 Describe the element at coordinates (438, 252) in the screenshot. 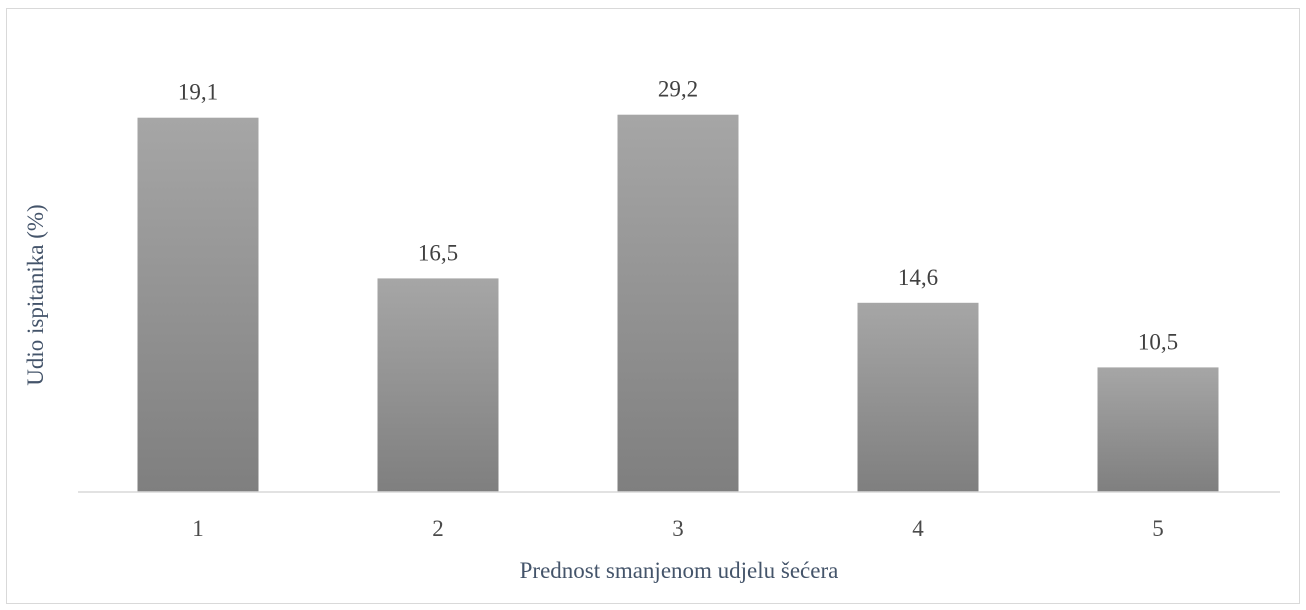

I see `data-label-2: 16,5` at that location.